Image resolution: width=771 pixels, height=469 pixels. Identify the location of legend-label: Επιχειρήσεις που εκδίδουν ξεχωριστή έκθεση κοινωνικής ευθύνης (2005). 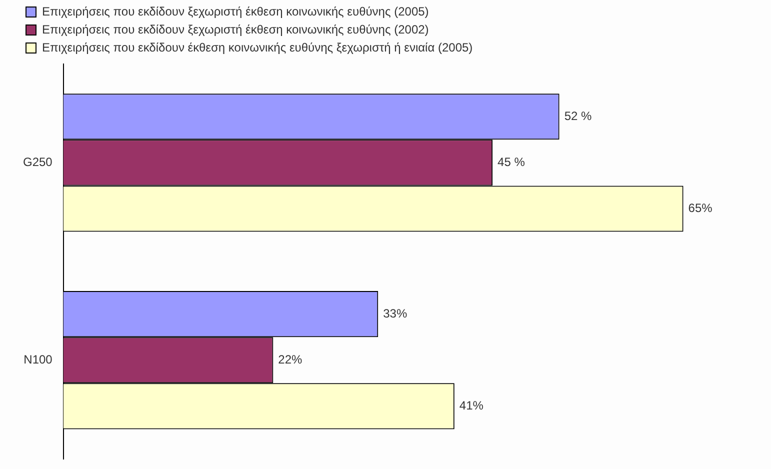
(235, 11).